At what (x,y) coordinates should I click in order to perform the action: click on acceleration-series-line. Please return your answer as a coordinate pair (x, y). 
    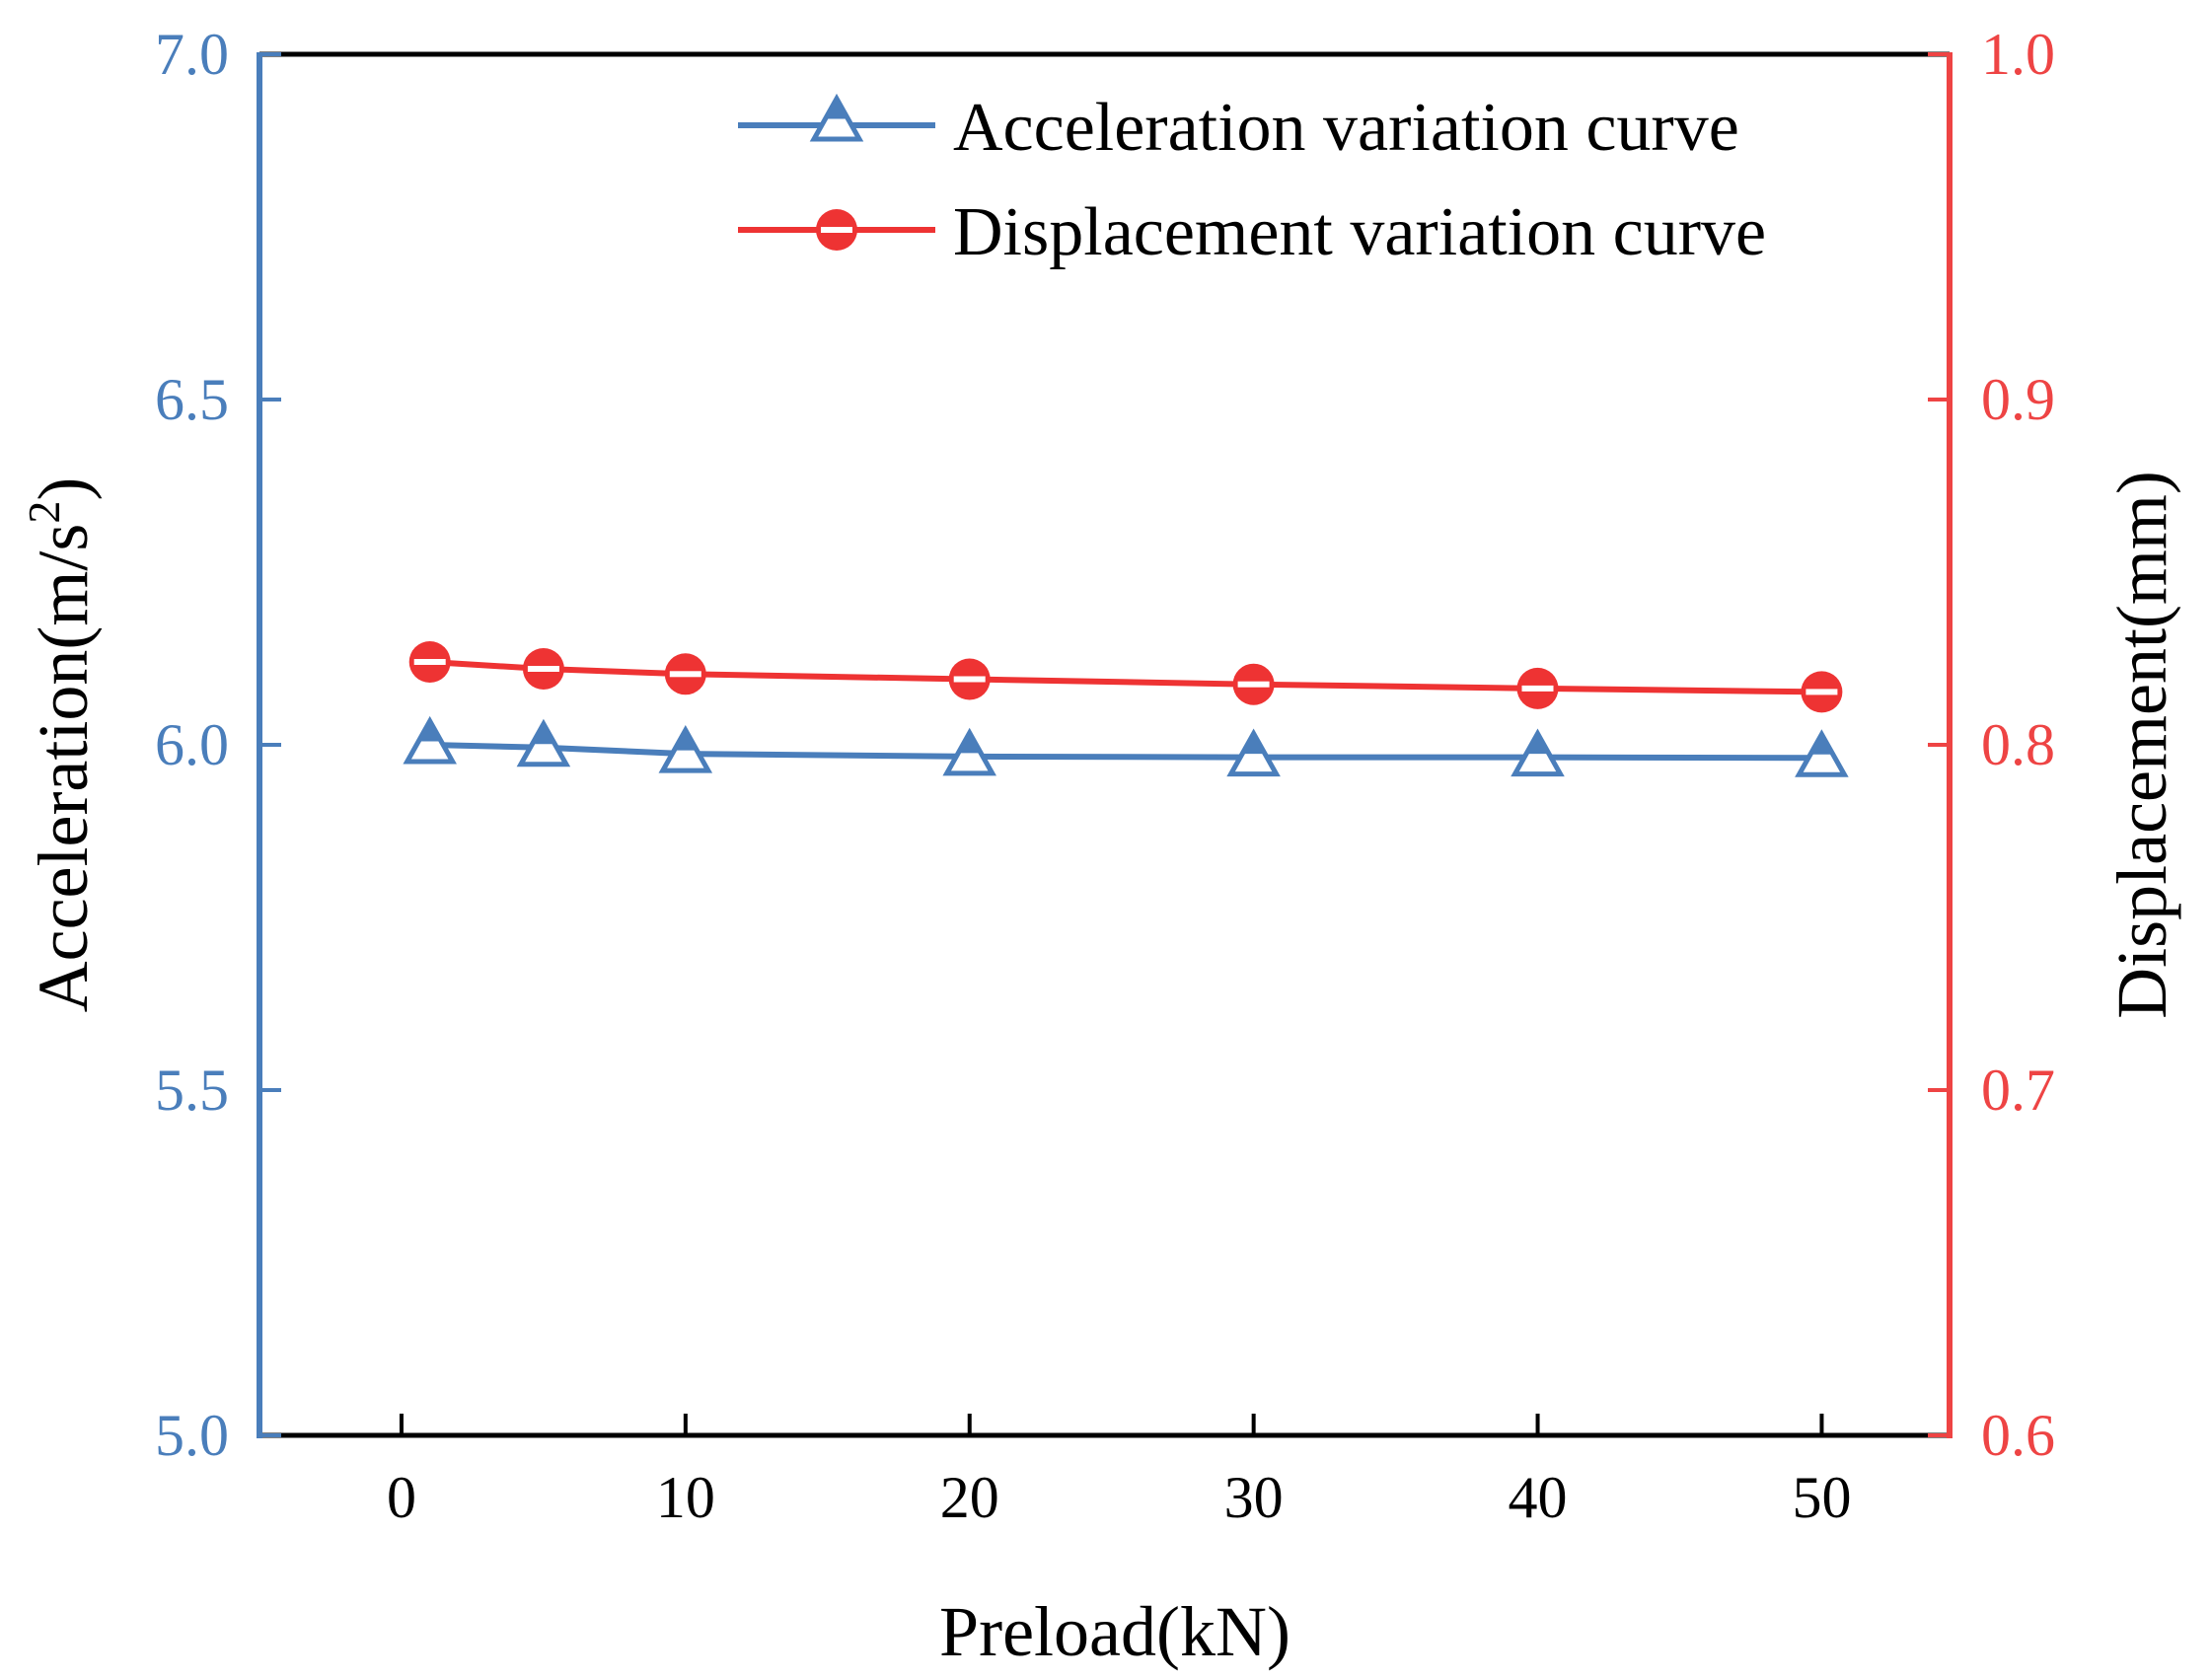
    Looking at the image, I should click on (1125, 752).